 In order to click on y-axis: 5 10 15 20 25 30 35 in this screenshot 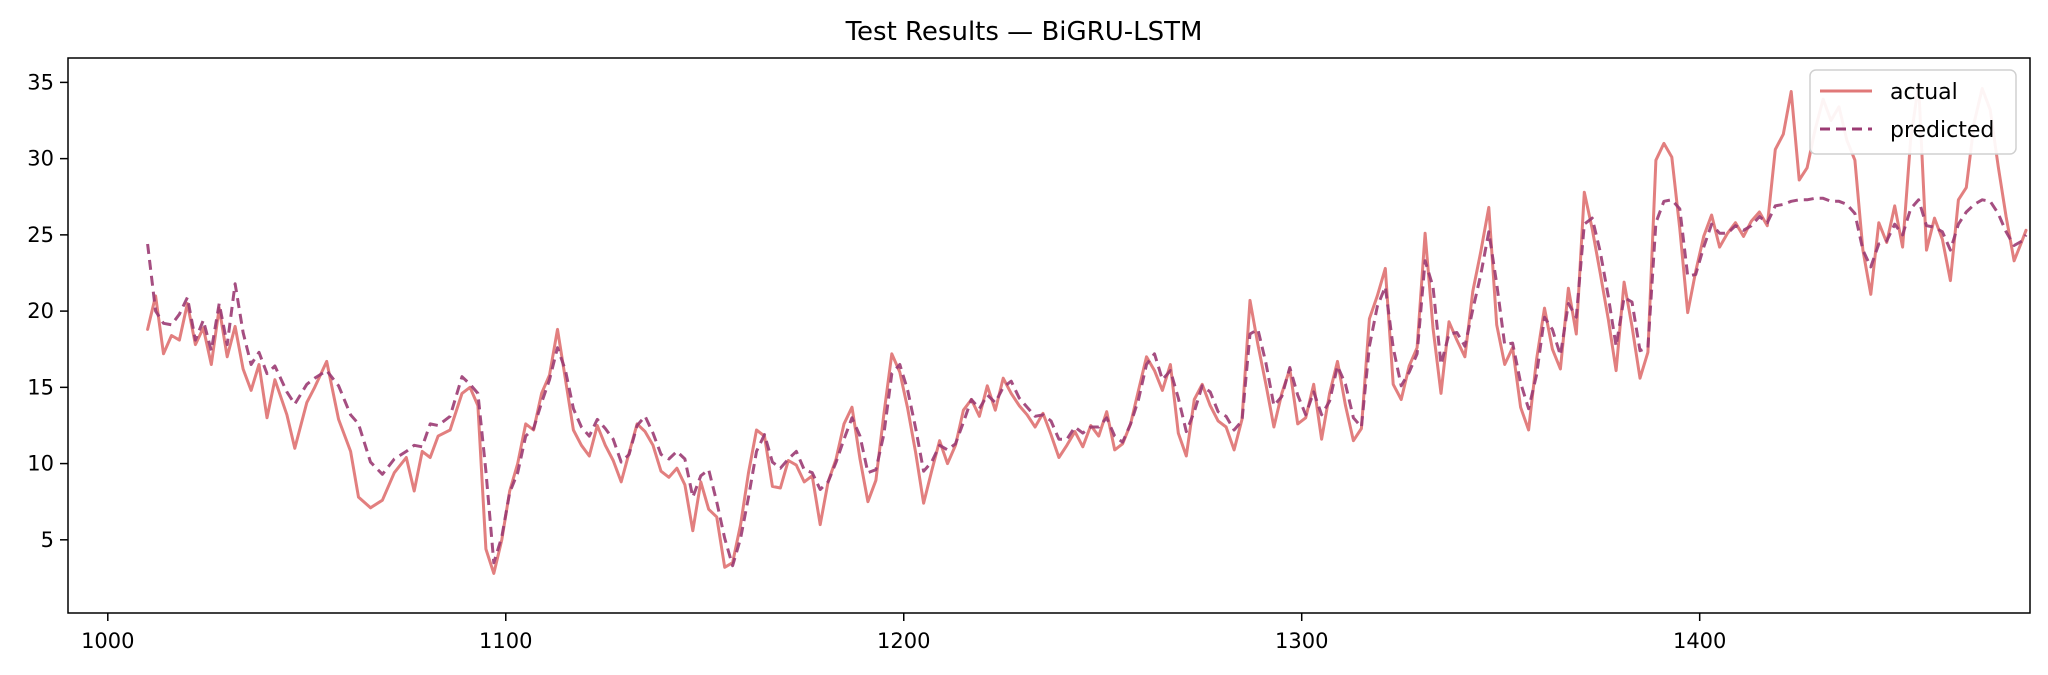, I will do `click(47, 311)`.